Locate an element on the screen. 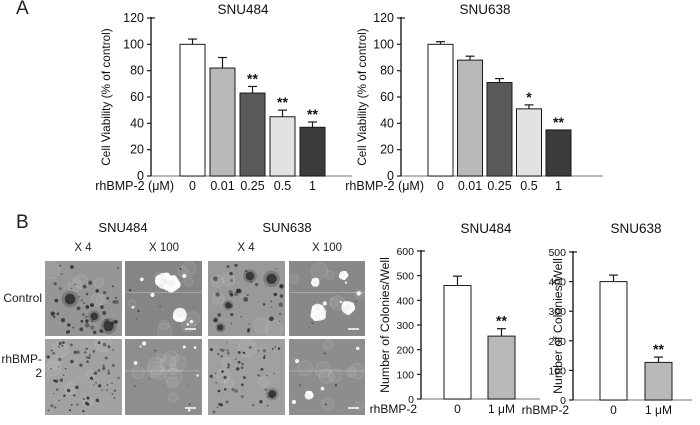 This screenshot has height=425, width=700. chart-title-colonies-snu638: SNU638 is located at coordinates (636, 228).